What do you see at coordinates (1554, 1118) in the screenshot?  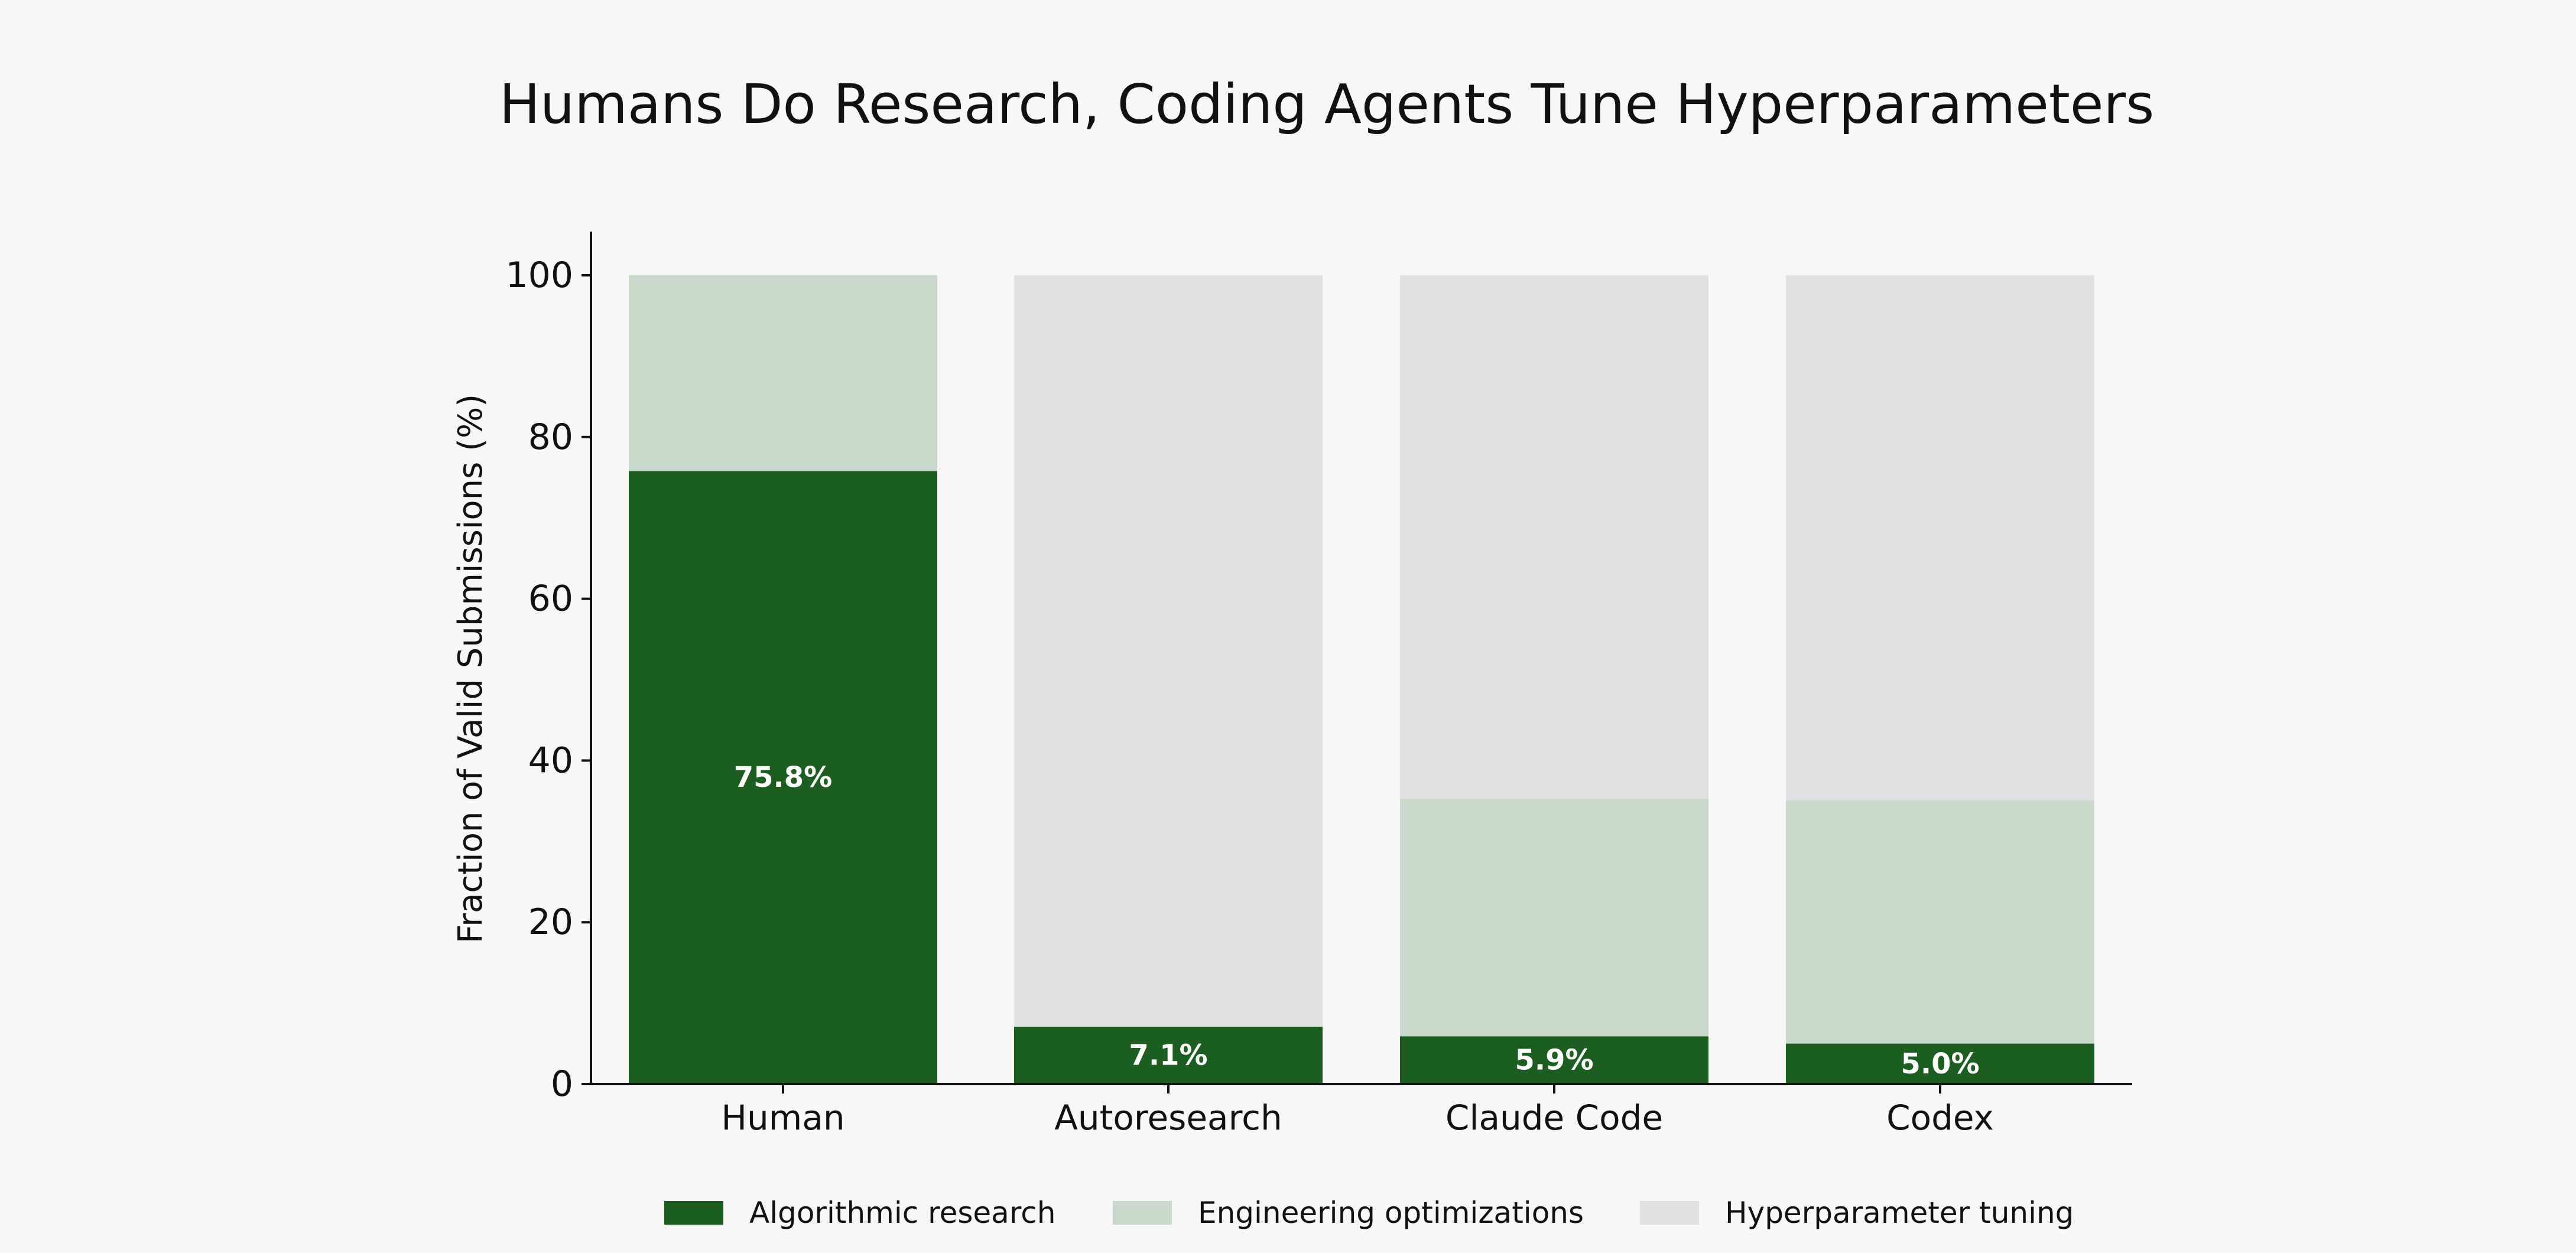 I see `x-tick-label-3: Claude Code` at bounding box center [1554, 1118].